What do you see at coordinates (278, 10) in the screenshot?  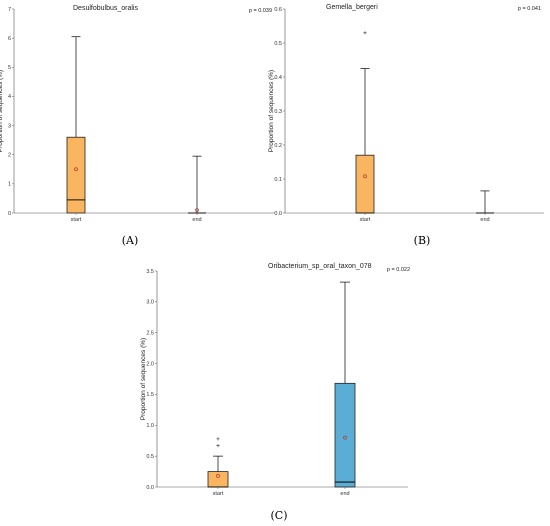 I see `y-tick-label: 0.6` at bounding box center [278, 10].